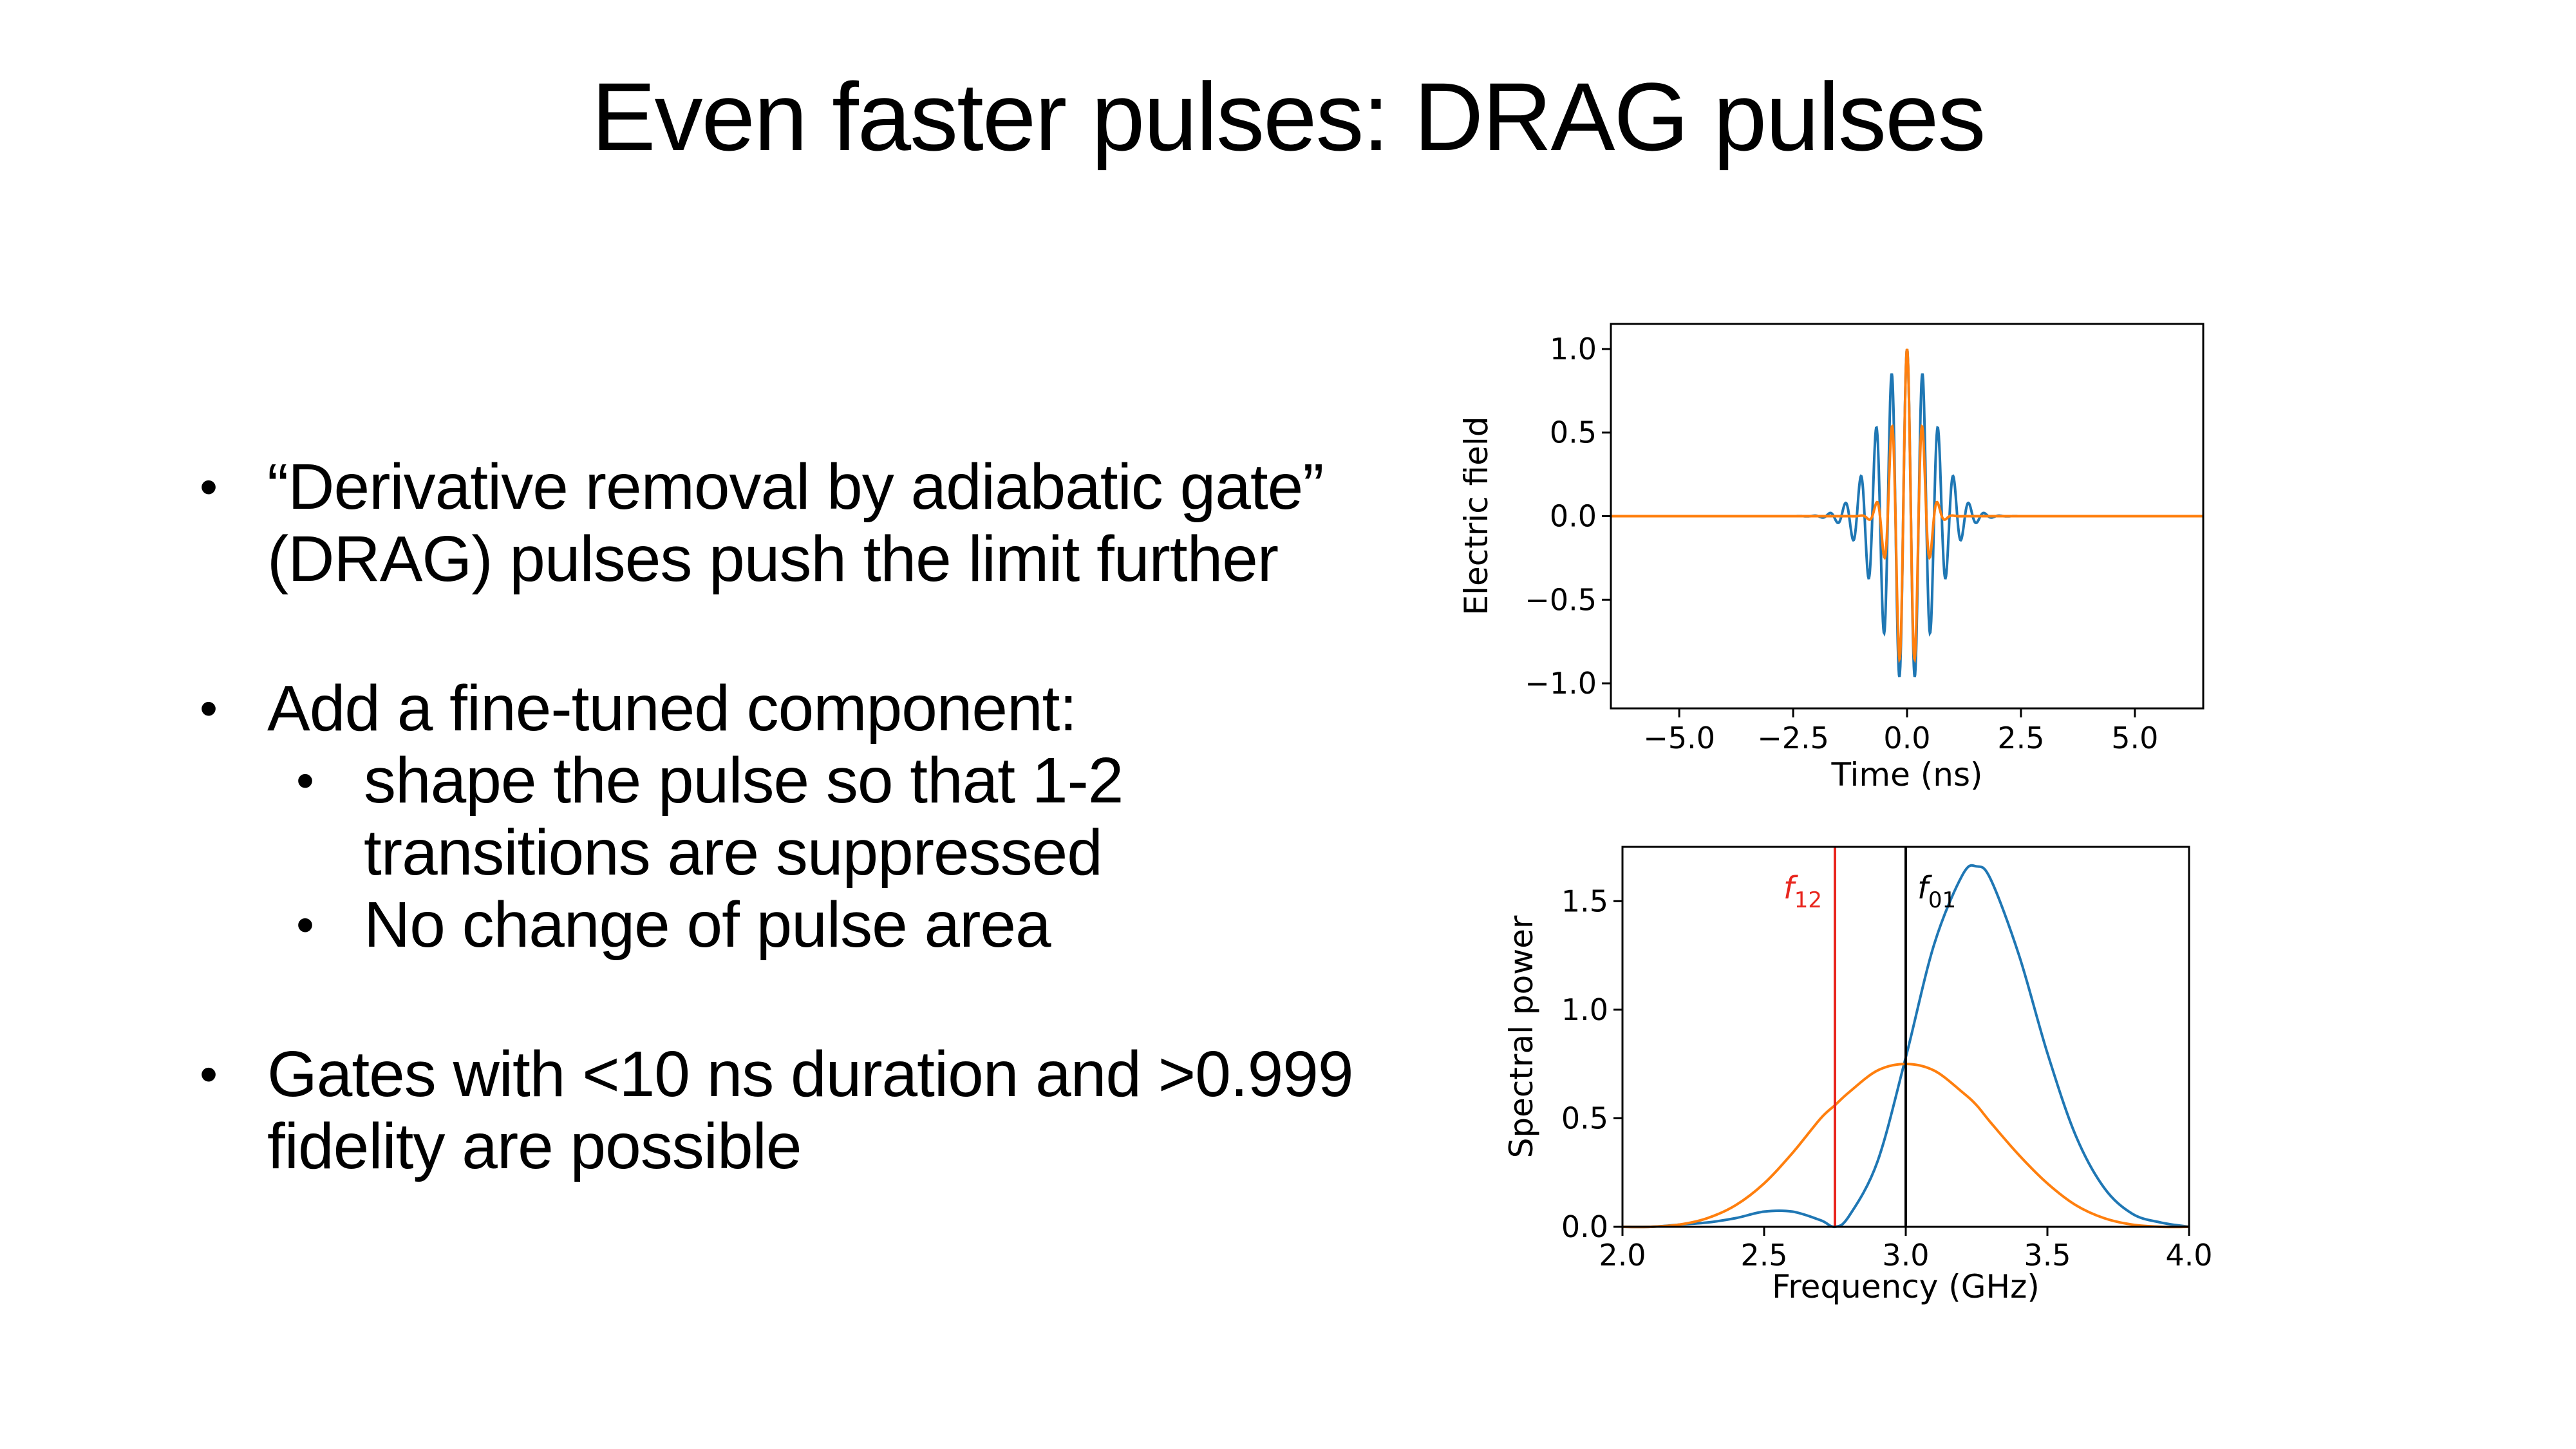 The image size is (2576, 1449). I want to click on time-domain-series-group, so click(1907, 512).